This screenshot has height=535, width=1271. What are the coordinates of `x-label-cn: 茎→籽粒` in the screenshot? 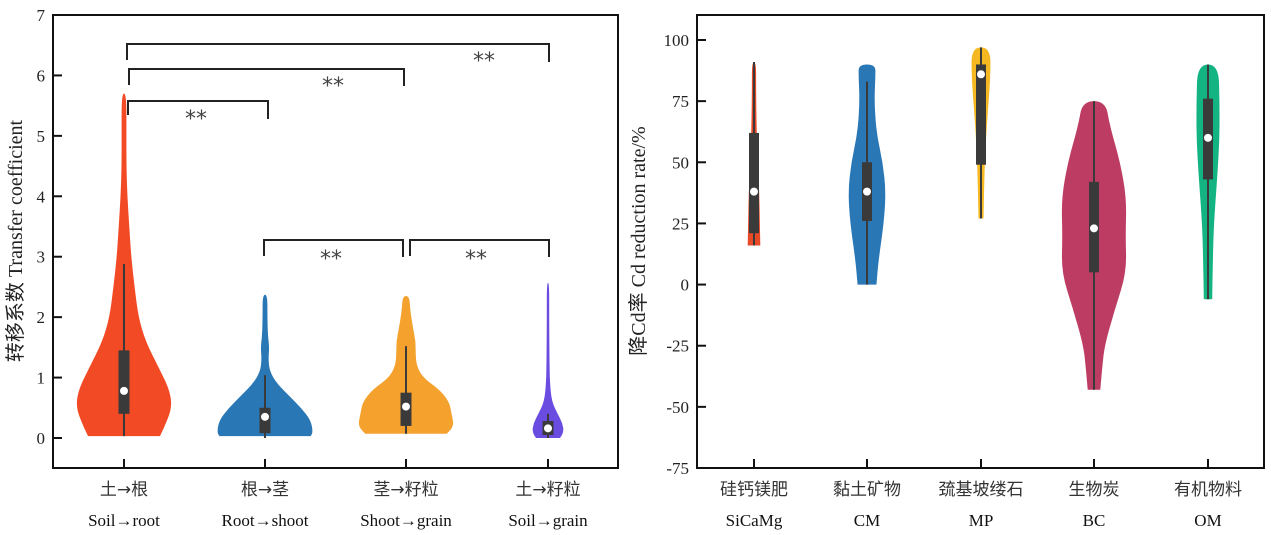 It's located at (405, 490).